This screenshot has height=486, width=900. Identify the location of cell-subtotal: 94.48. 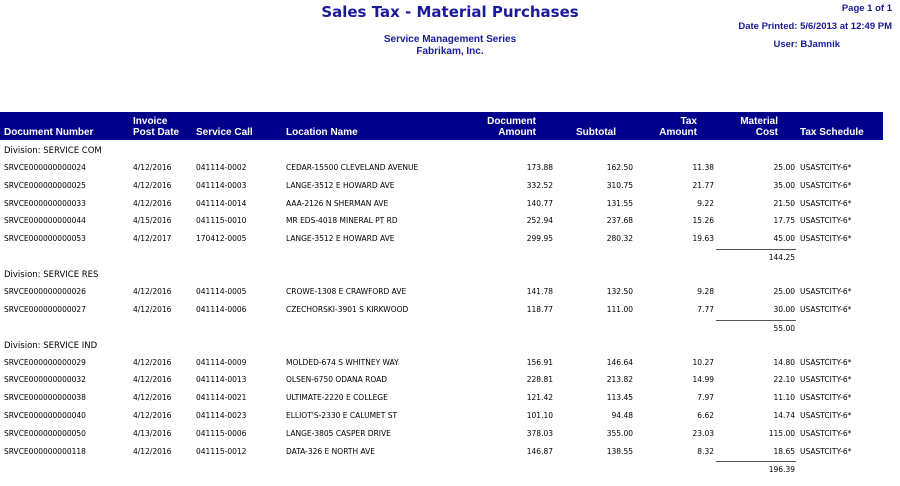
(622, 415).